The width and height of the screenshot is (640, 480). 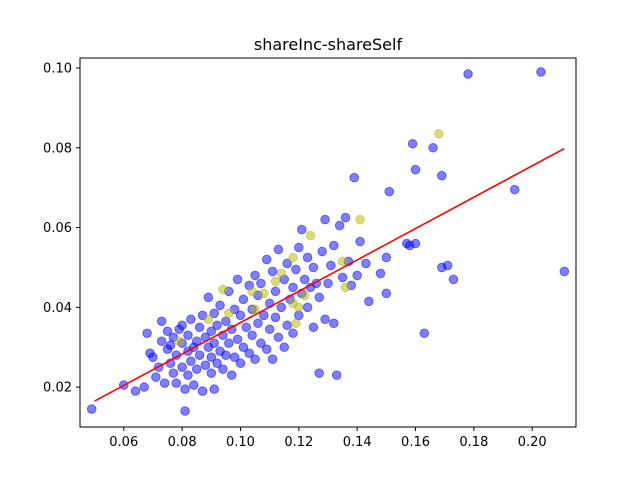 What do you see at coordinates (532, 442) in the screenshot?
I see `x-tick-label: 0.20` at bounding box center [532, 442].